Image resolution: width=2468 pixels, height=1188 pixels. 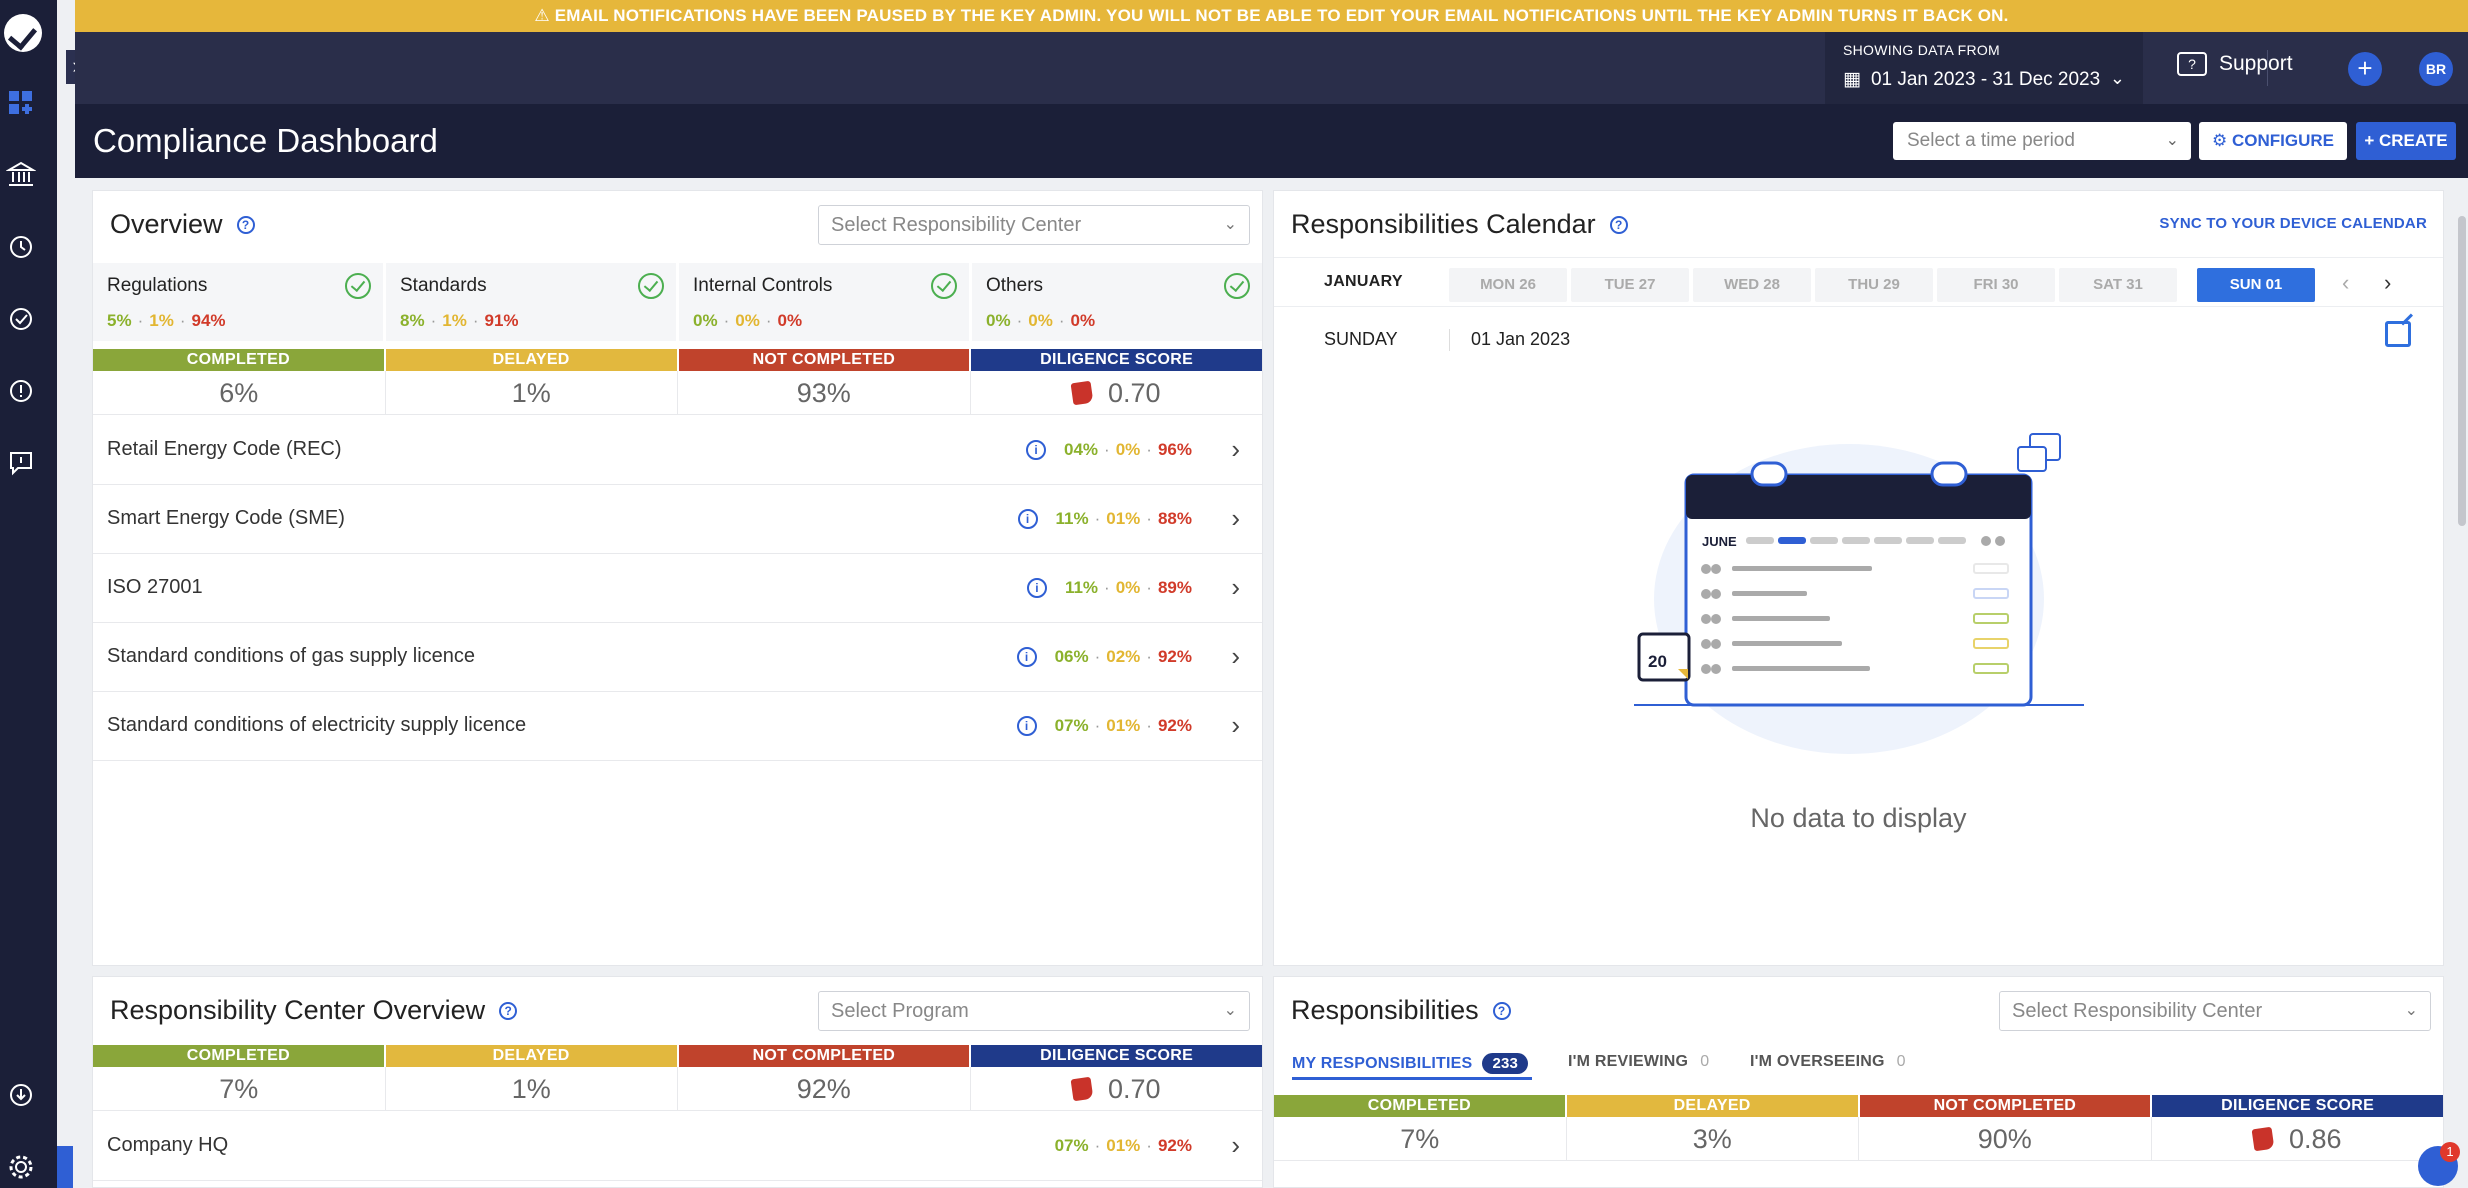 I want to click on bank-icon, so click(x=21, y=175).